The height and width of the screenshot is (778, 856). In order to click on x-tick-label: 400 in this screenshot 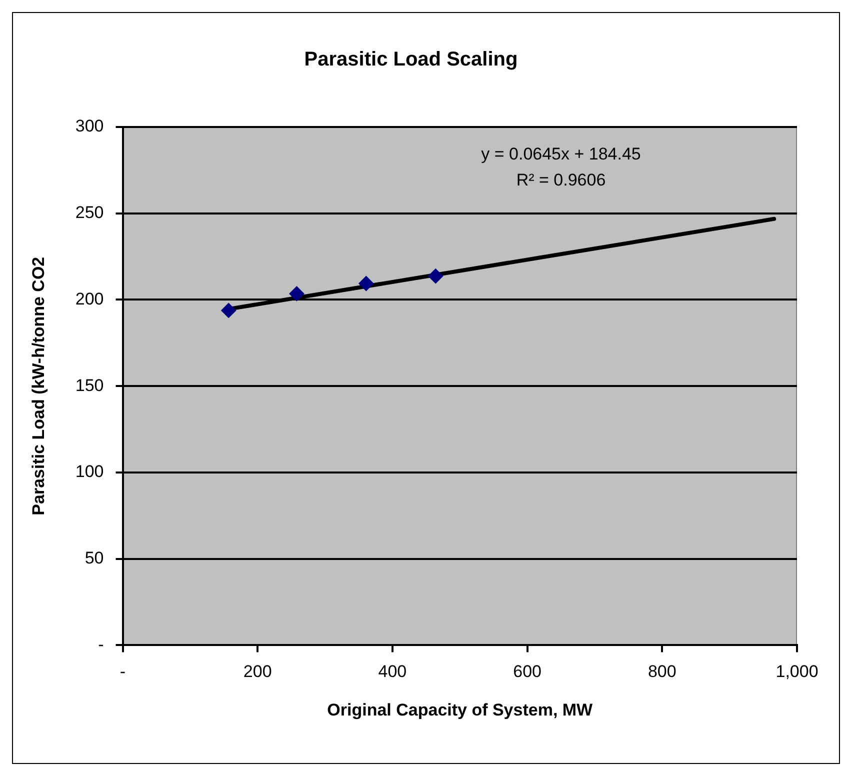, I will do `click(392, 672)`.